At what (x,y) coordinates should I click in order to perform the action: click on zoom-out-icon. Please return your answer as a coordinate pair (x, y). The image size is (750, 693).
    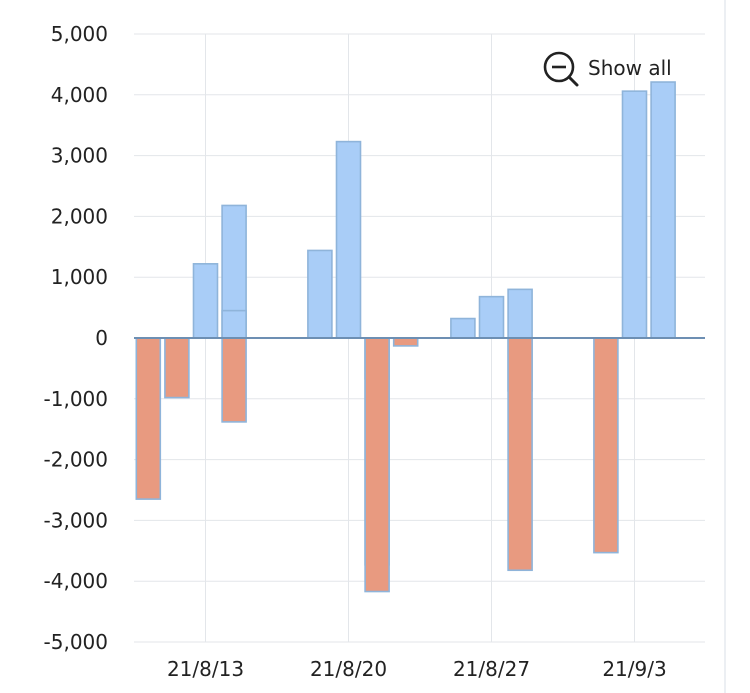
    Looking at the image, I should click on (561, 69).